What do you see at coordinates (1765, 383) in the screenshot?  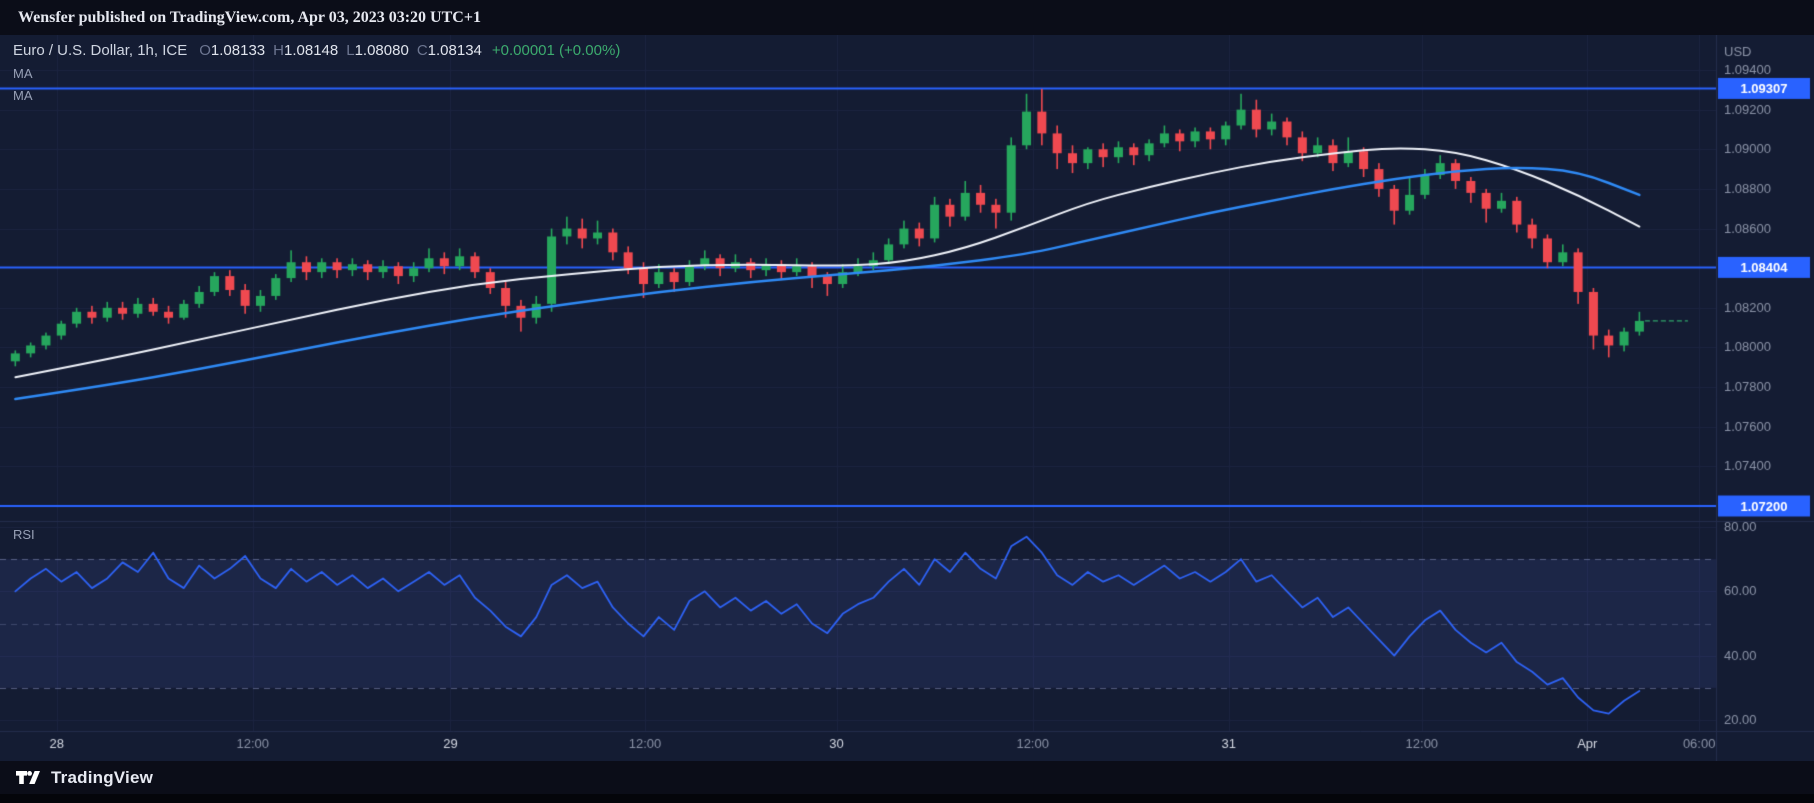 I see `price-scale` at bounding box center [1765, 383].